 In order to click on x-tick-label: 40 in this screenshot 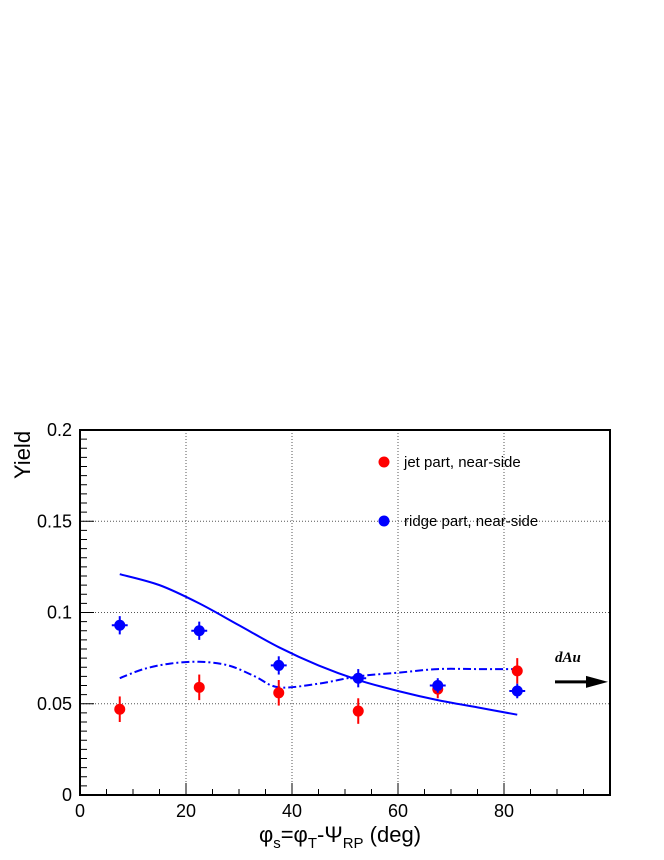, I will do `click(292, 811)`.